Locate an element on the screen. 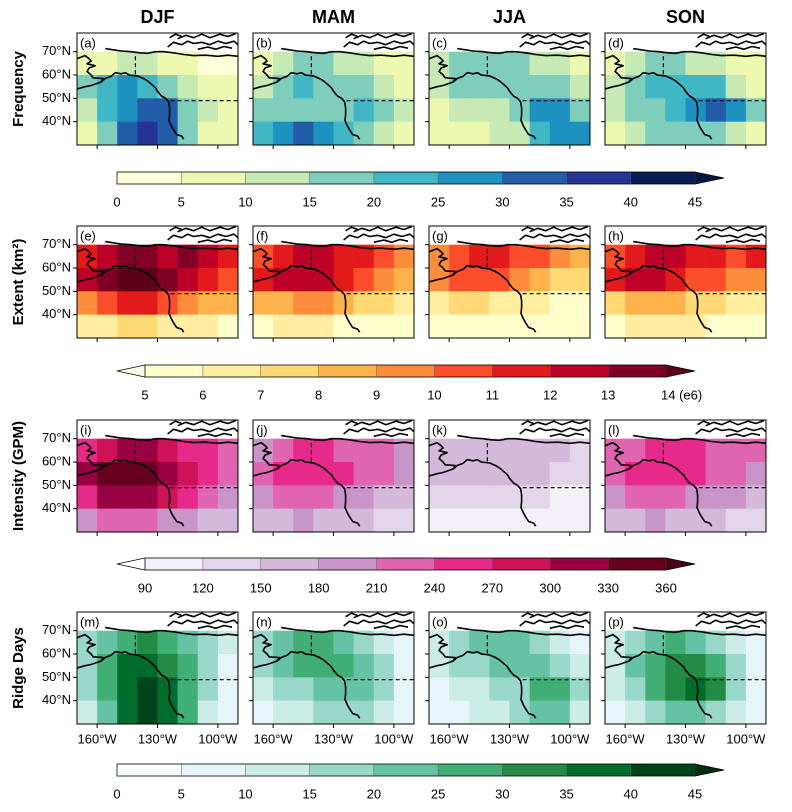 This screenshot has height=812, width=792. colorbar-tick-label: 7 is located at coordinates (260, 394).